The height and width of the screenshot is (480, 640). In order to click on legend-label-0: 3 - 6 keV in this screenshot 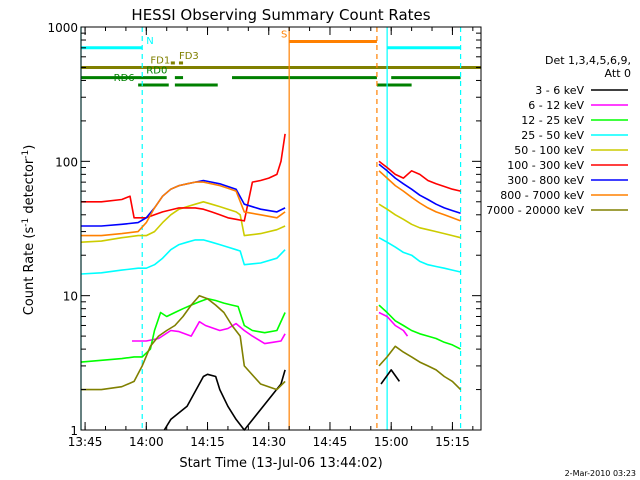, I will do `click(559, 90)`.